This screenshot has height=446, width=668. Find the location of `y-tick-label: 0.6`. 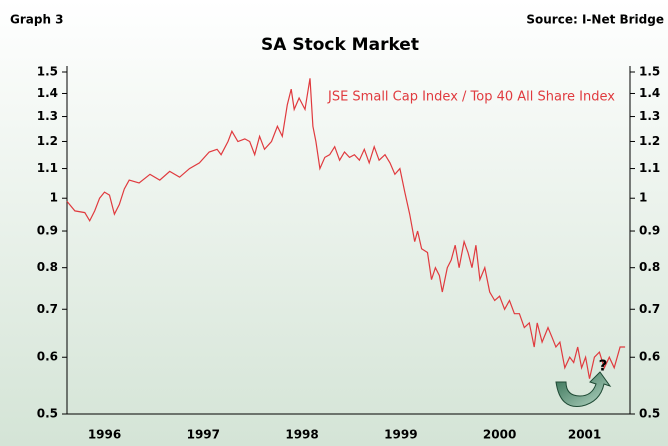

y-tick-label: 0.6 is located at coordinates (47, 357).